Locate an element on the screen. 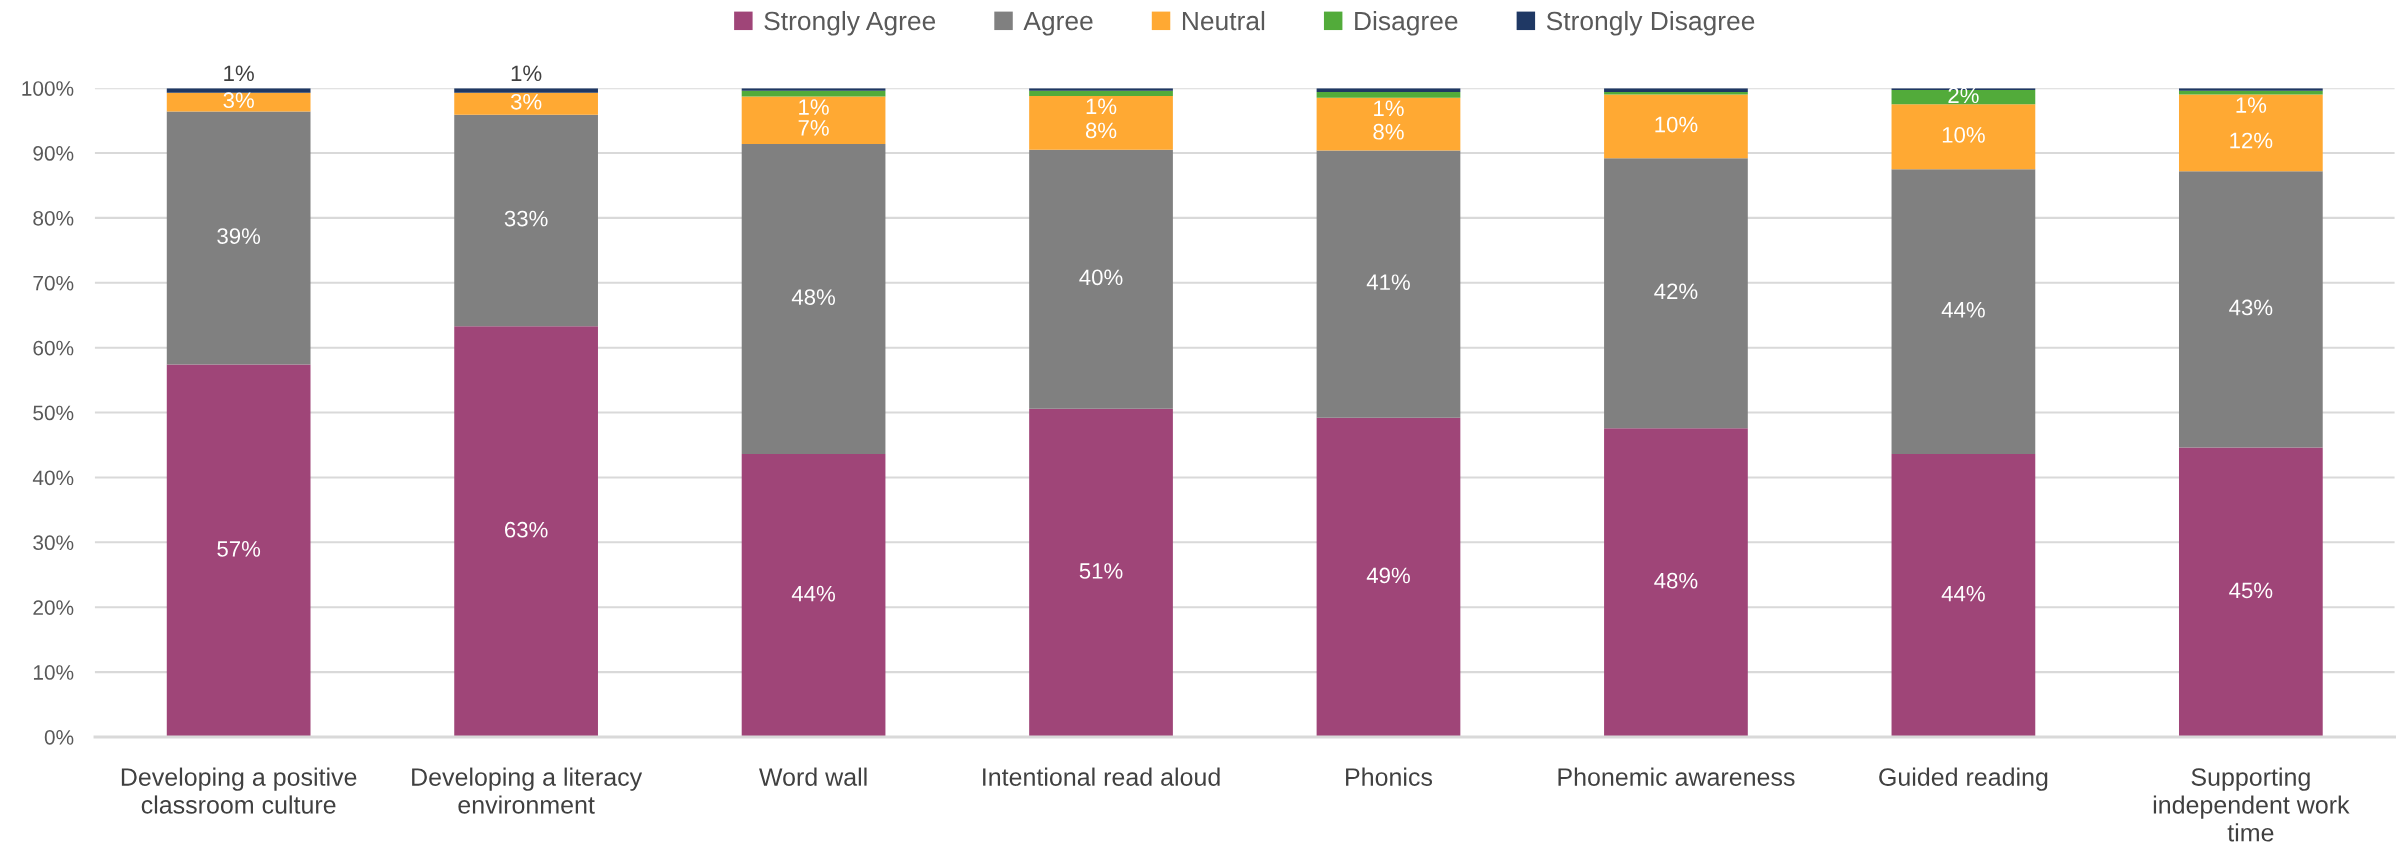 Image resolution: width=2403 pixels, height=864 pixels. legend-label: Strongly Agree is located at coordinates (850, 23).